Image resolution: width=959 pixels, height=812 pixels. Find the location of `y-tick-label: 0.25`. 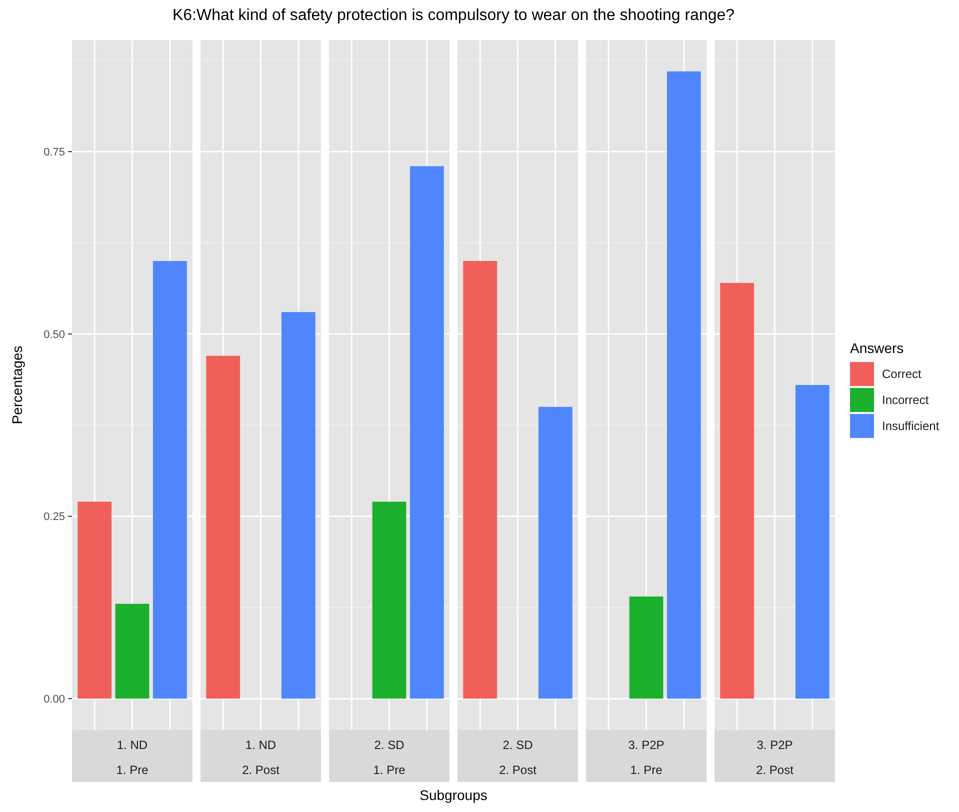

y-tick-label: 0.25 is located at coordinates (54, 517).